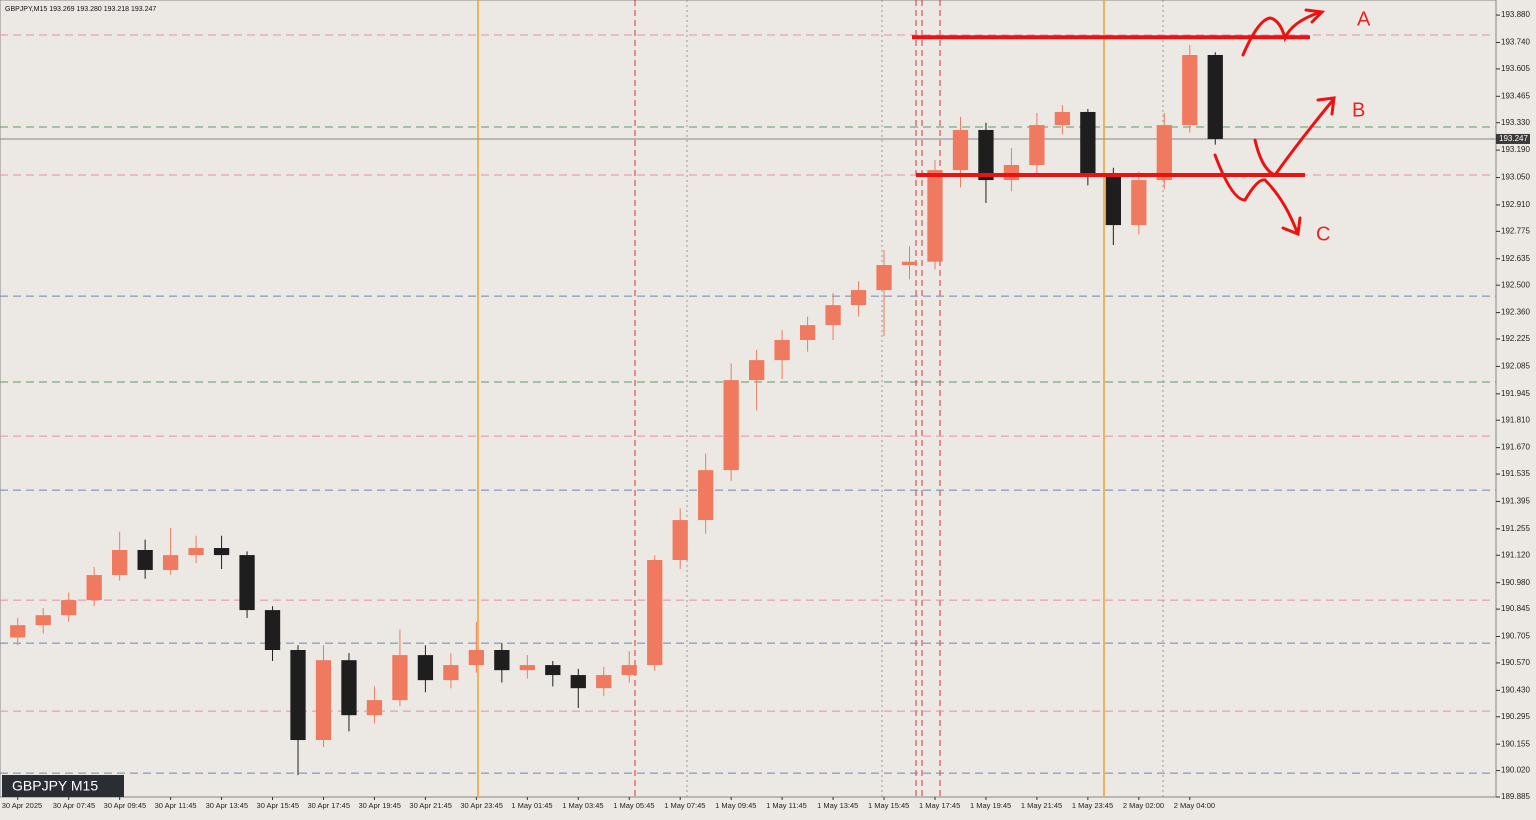  I want to click on y-tick-label: 192.500, so click(1515, 284).